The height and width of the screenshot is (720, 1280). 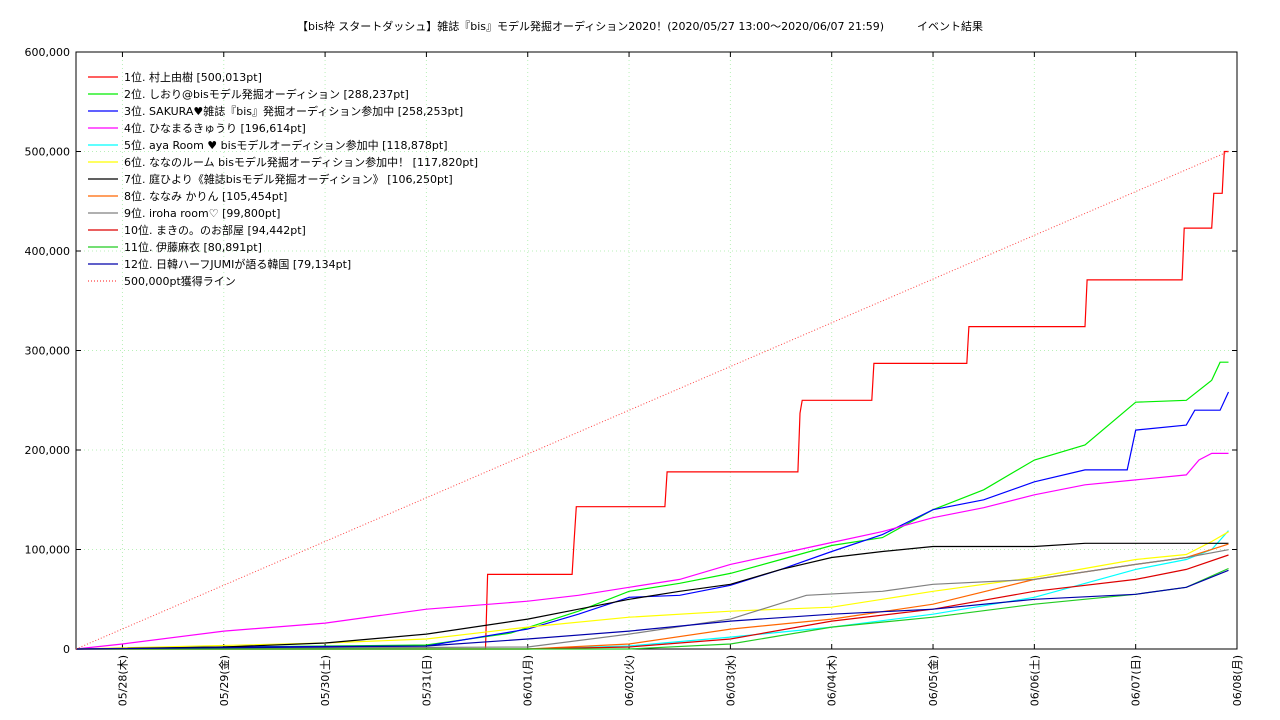 I want to click on x-tick-label: 06/04(木), so click(x=832, y=680).